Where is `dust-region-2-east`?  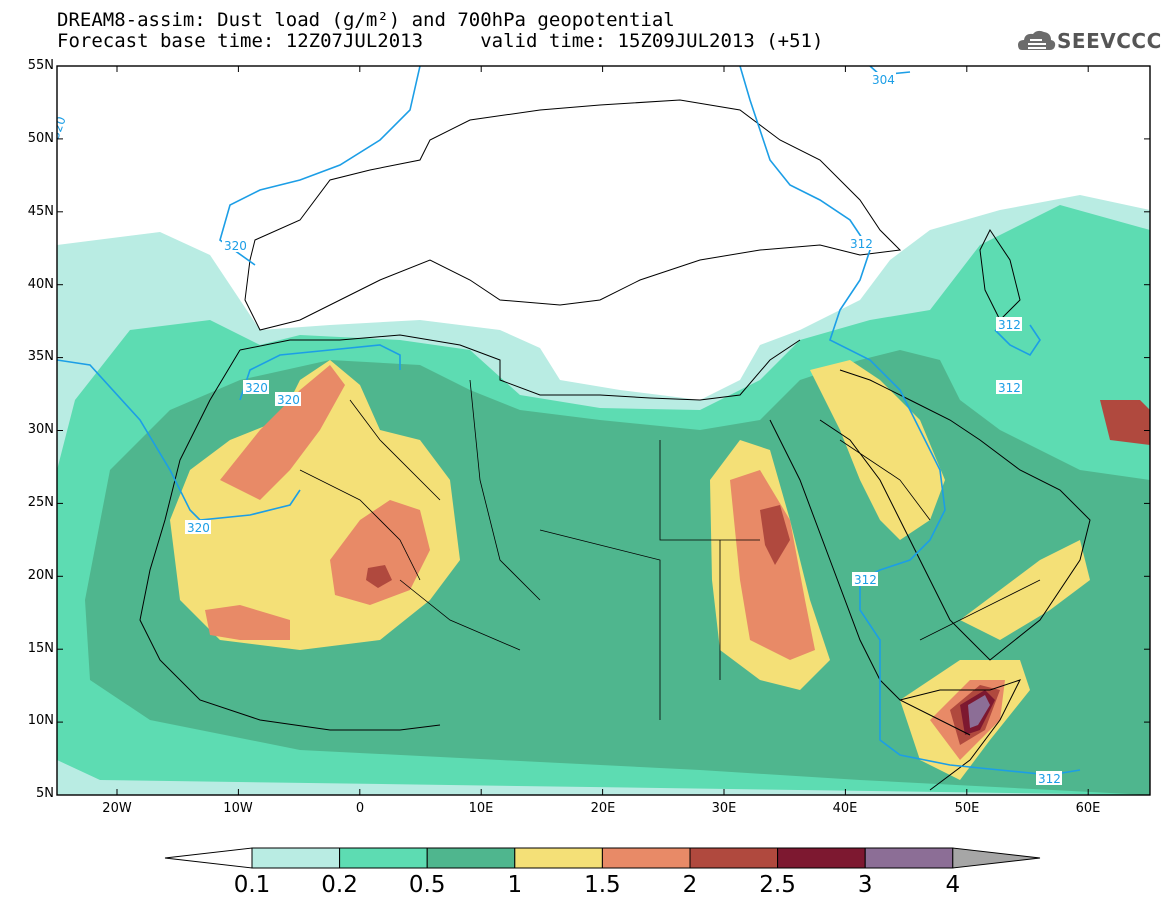 dust-region-2-east is located at coordinates (775, 535).